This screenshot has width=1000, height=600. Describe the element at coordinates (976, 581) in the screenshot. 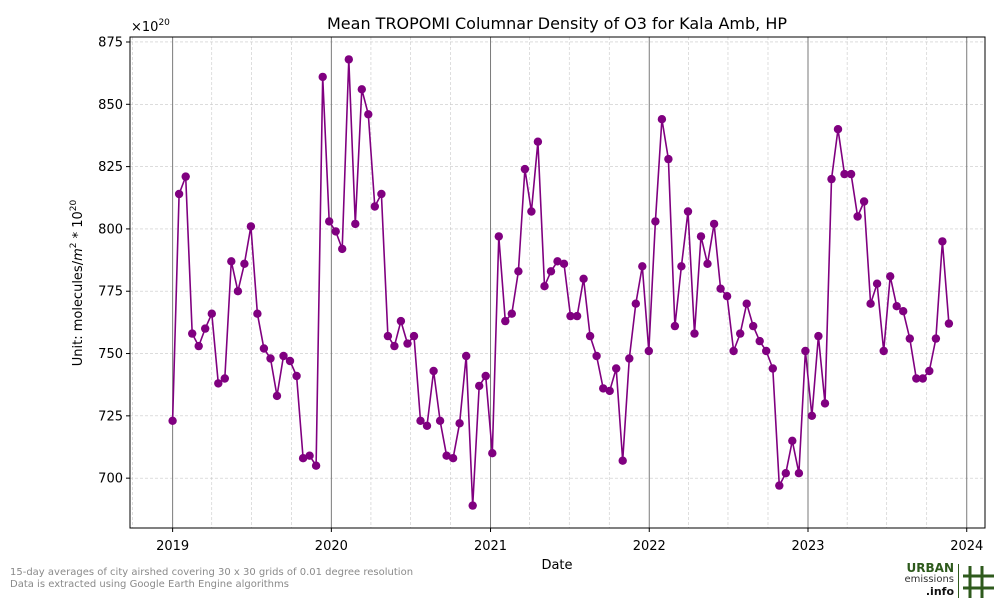

I see `hash-grid-icon` at that location.